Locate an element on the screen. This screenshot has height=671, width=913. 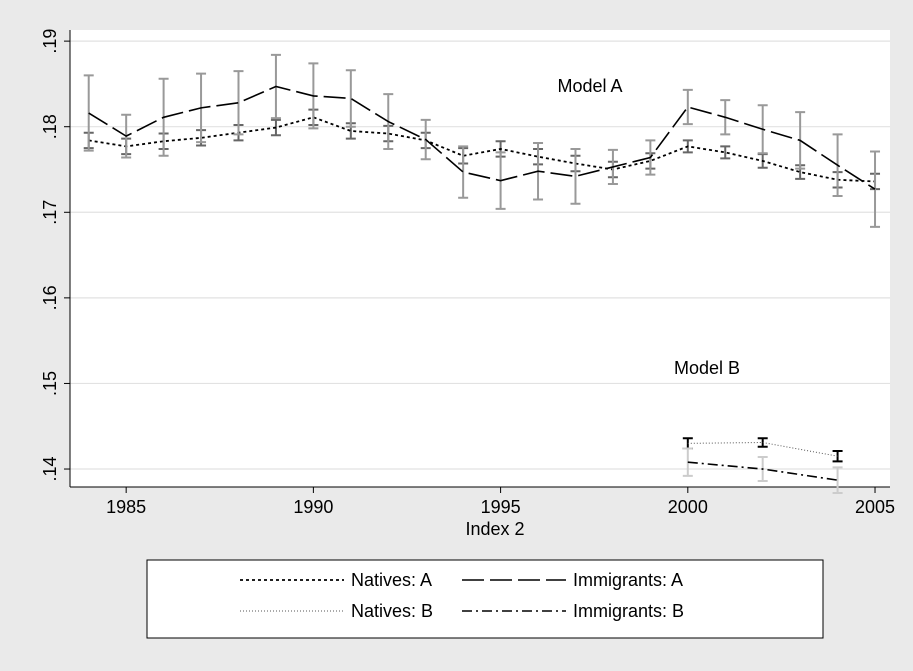
x-tick-label: 2005 is located at coordinates (875, 507).